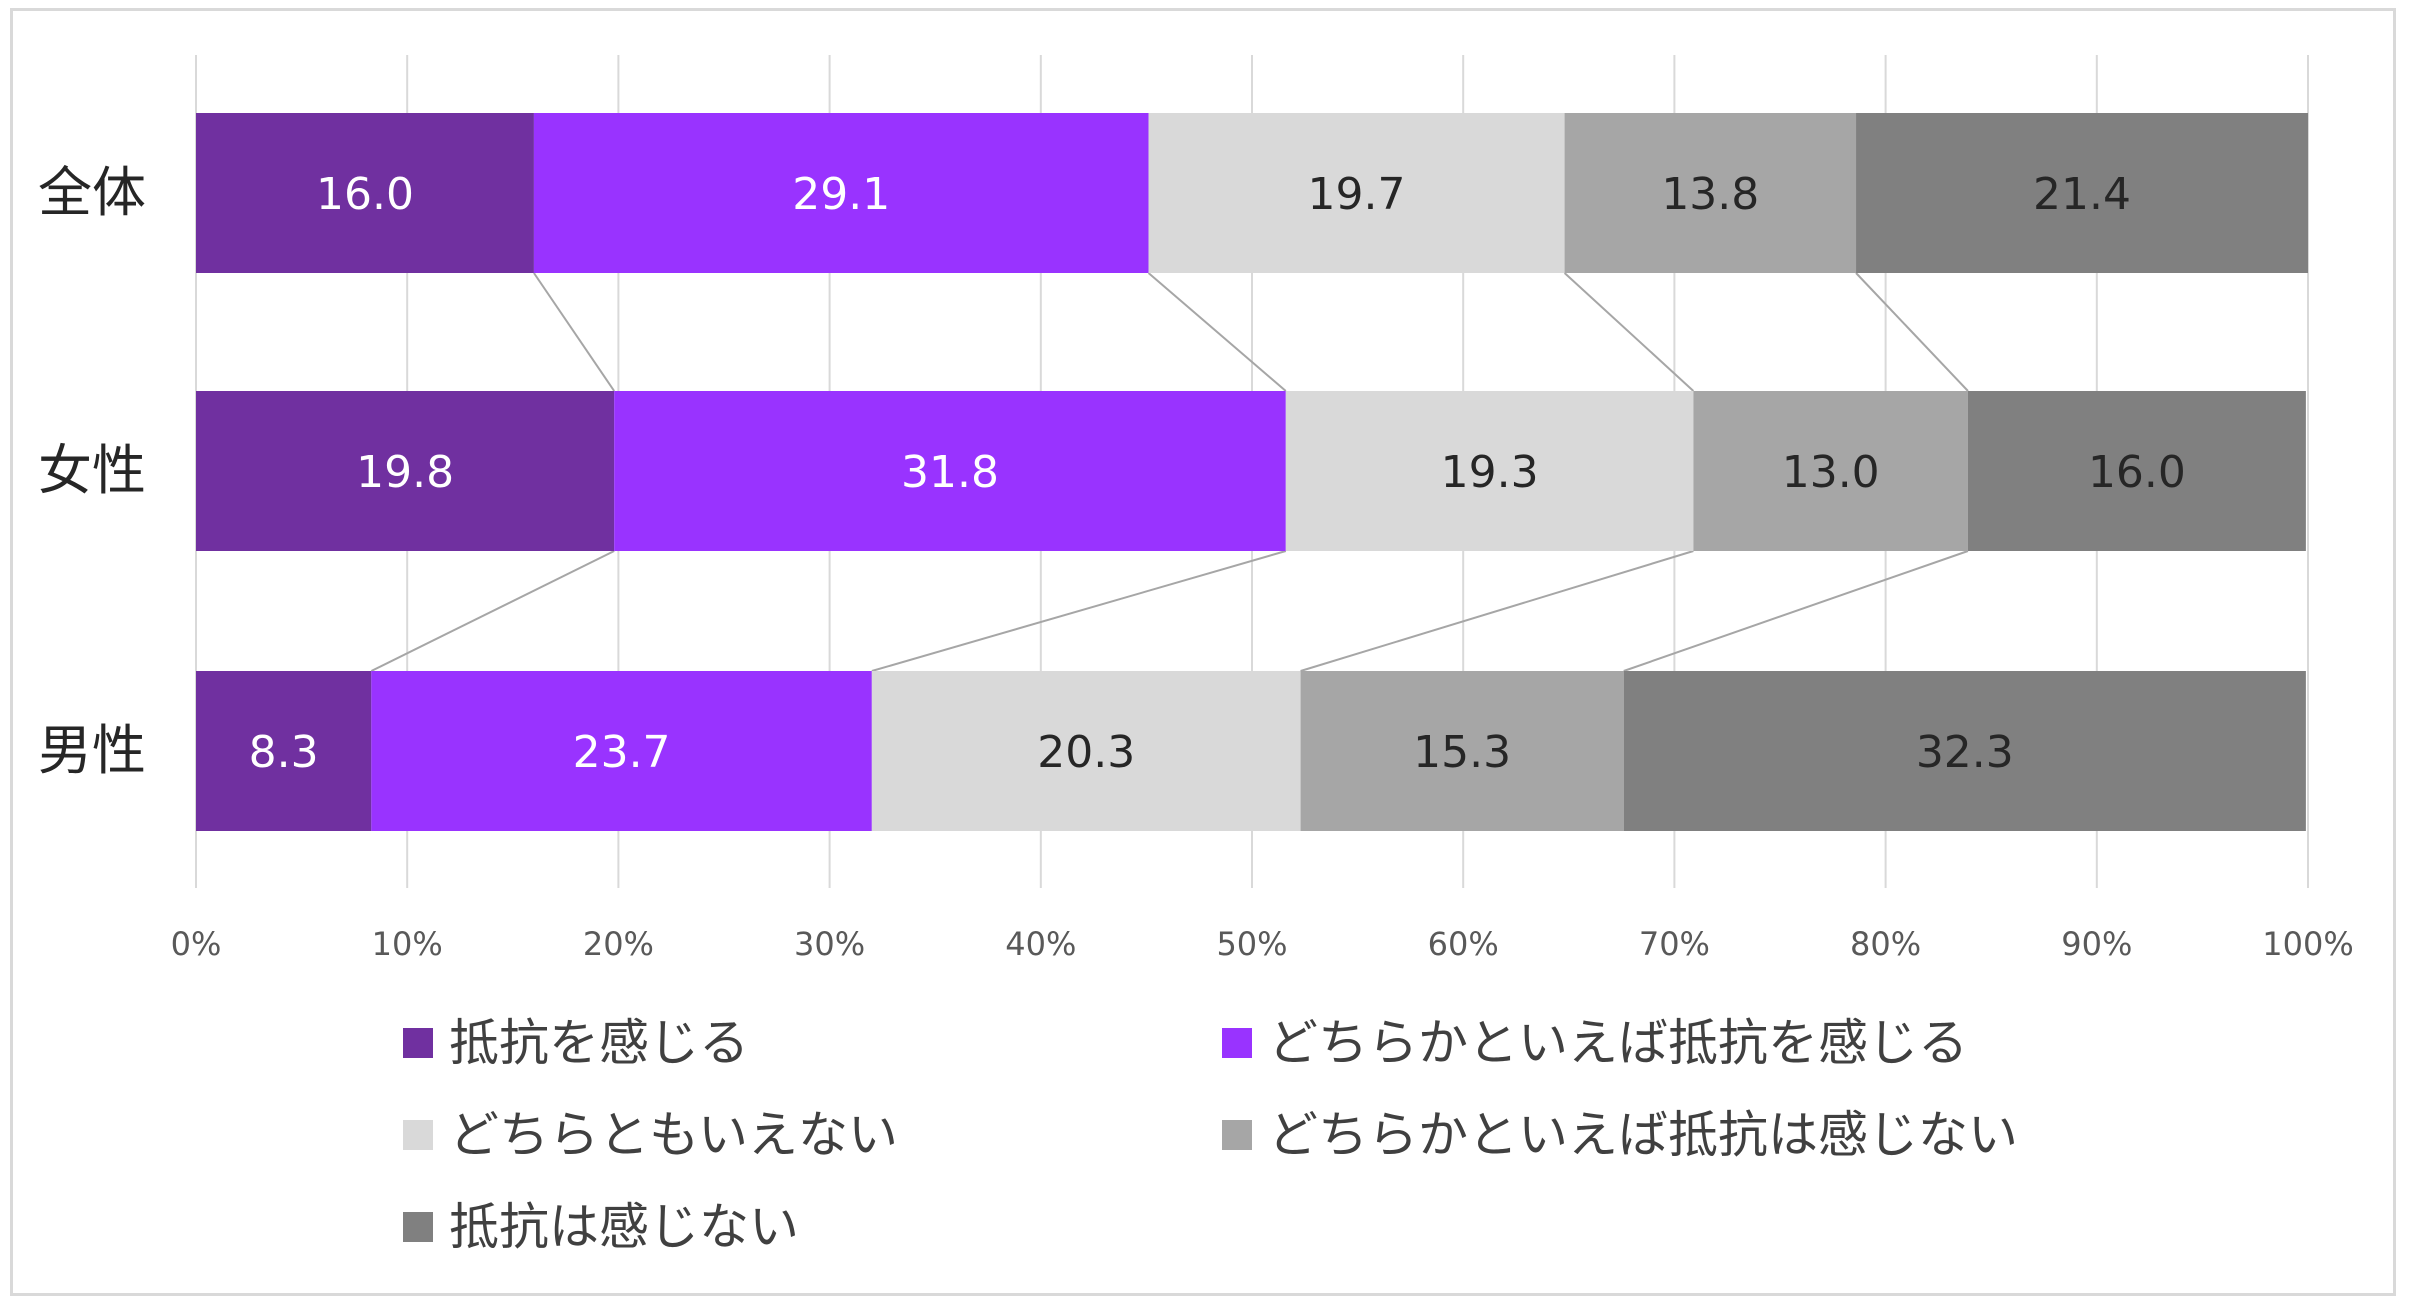 The height and width of the screenshot is (1306, 2410). Describe the element at coordinates (92, 192) in the screenshot. I see `category-label: 全体` at that location.